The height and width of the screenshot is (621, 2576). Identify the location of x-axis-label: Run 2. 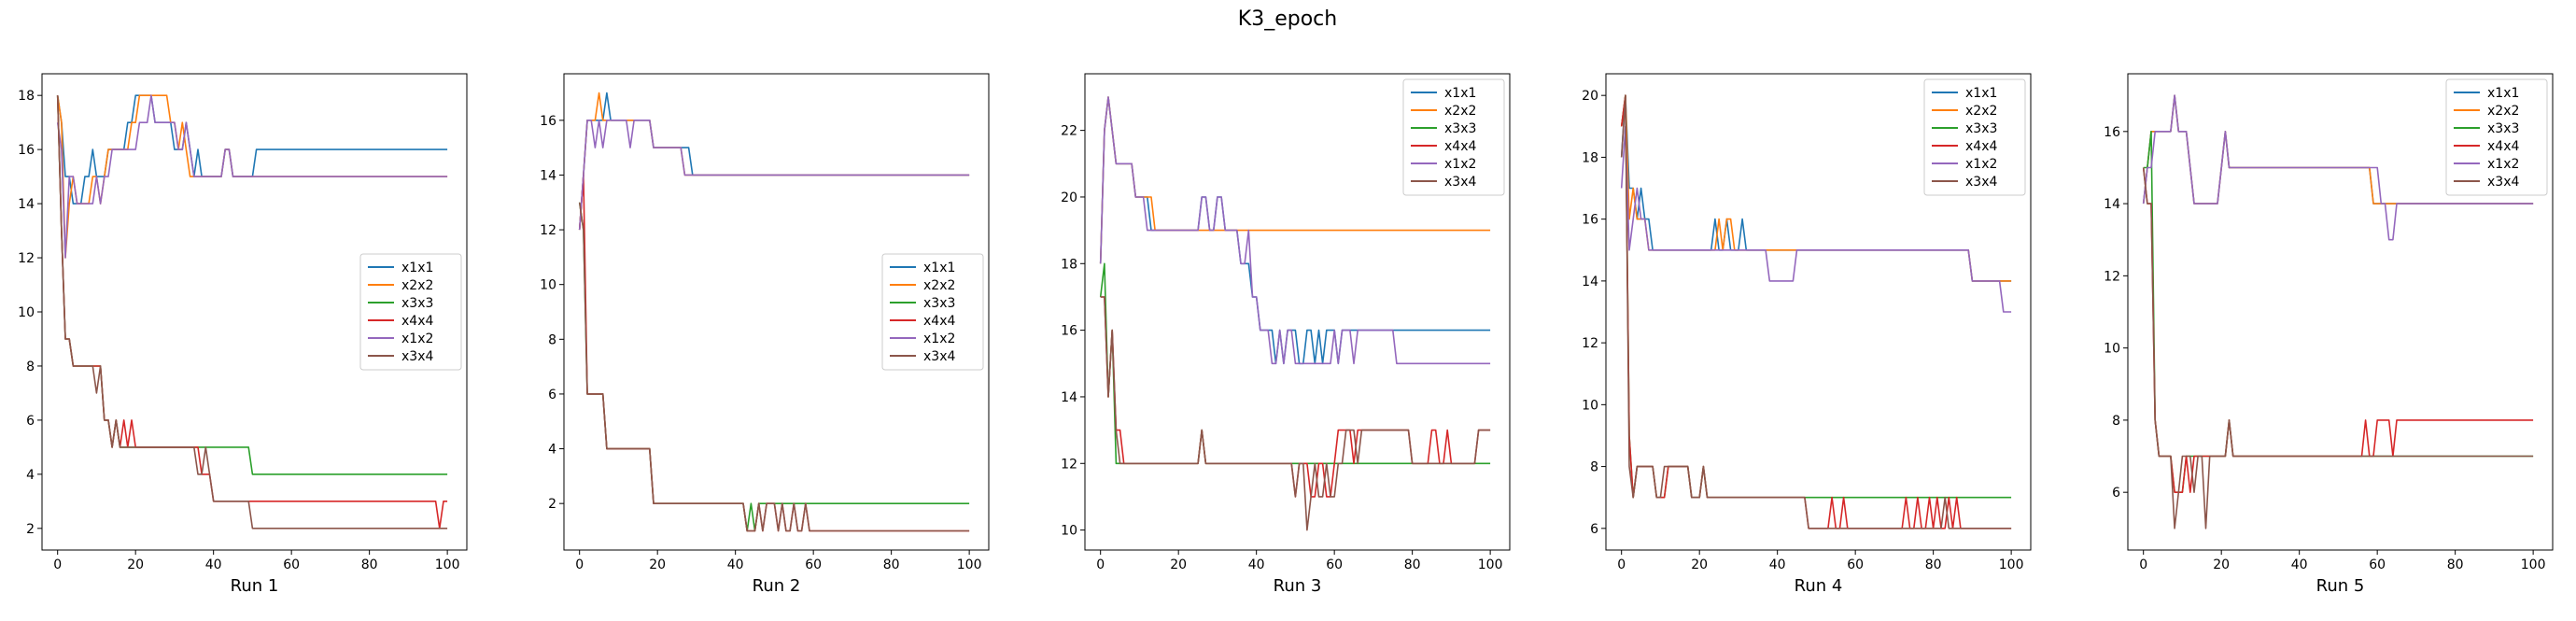
(777, 586).